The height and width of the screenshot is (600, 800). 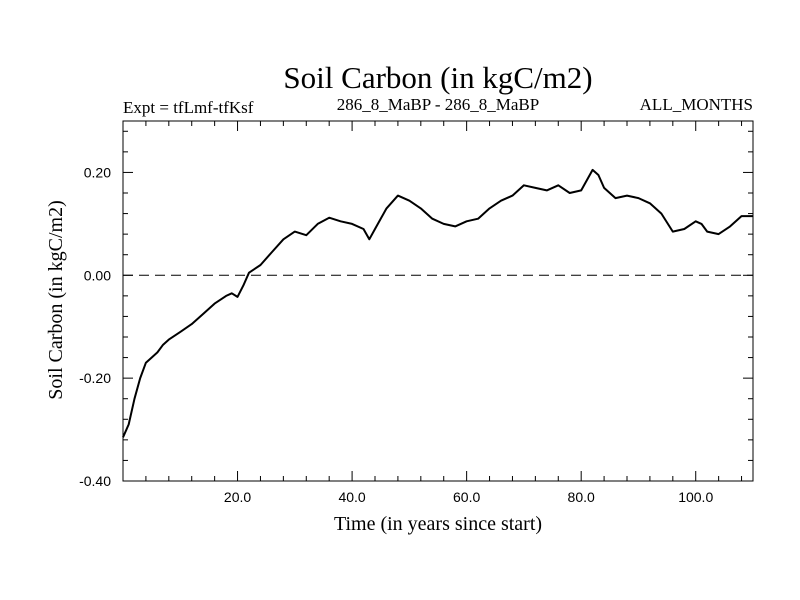 What do you see at coordinates (188, 107) in the screenshot?
I see `chart-subtitle-left: Expt = tfLmf-tfKsf` at bounding box center [188, 107].